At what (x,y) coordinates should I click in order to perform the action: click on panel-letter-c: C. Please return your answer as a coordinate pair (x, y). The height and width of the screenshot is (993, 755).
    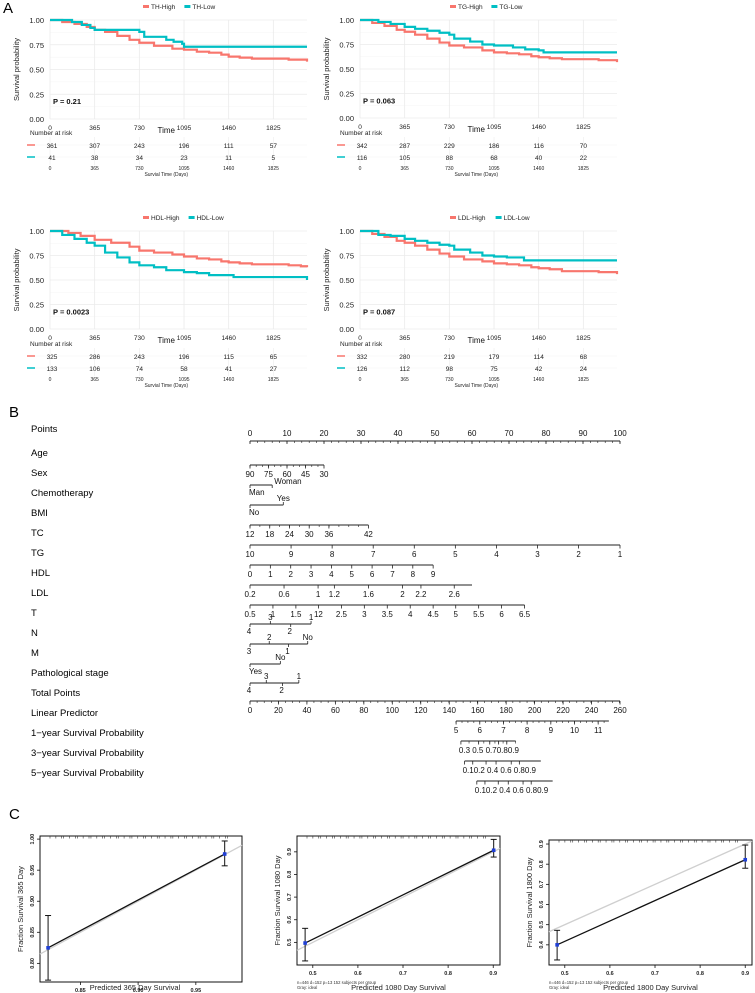
    Looking at the image, I should click on (14, 814).